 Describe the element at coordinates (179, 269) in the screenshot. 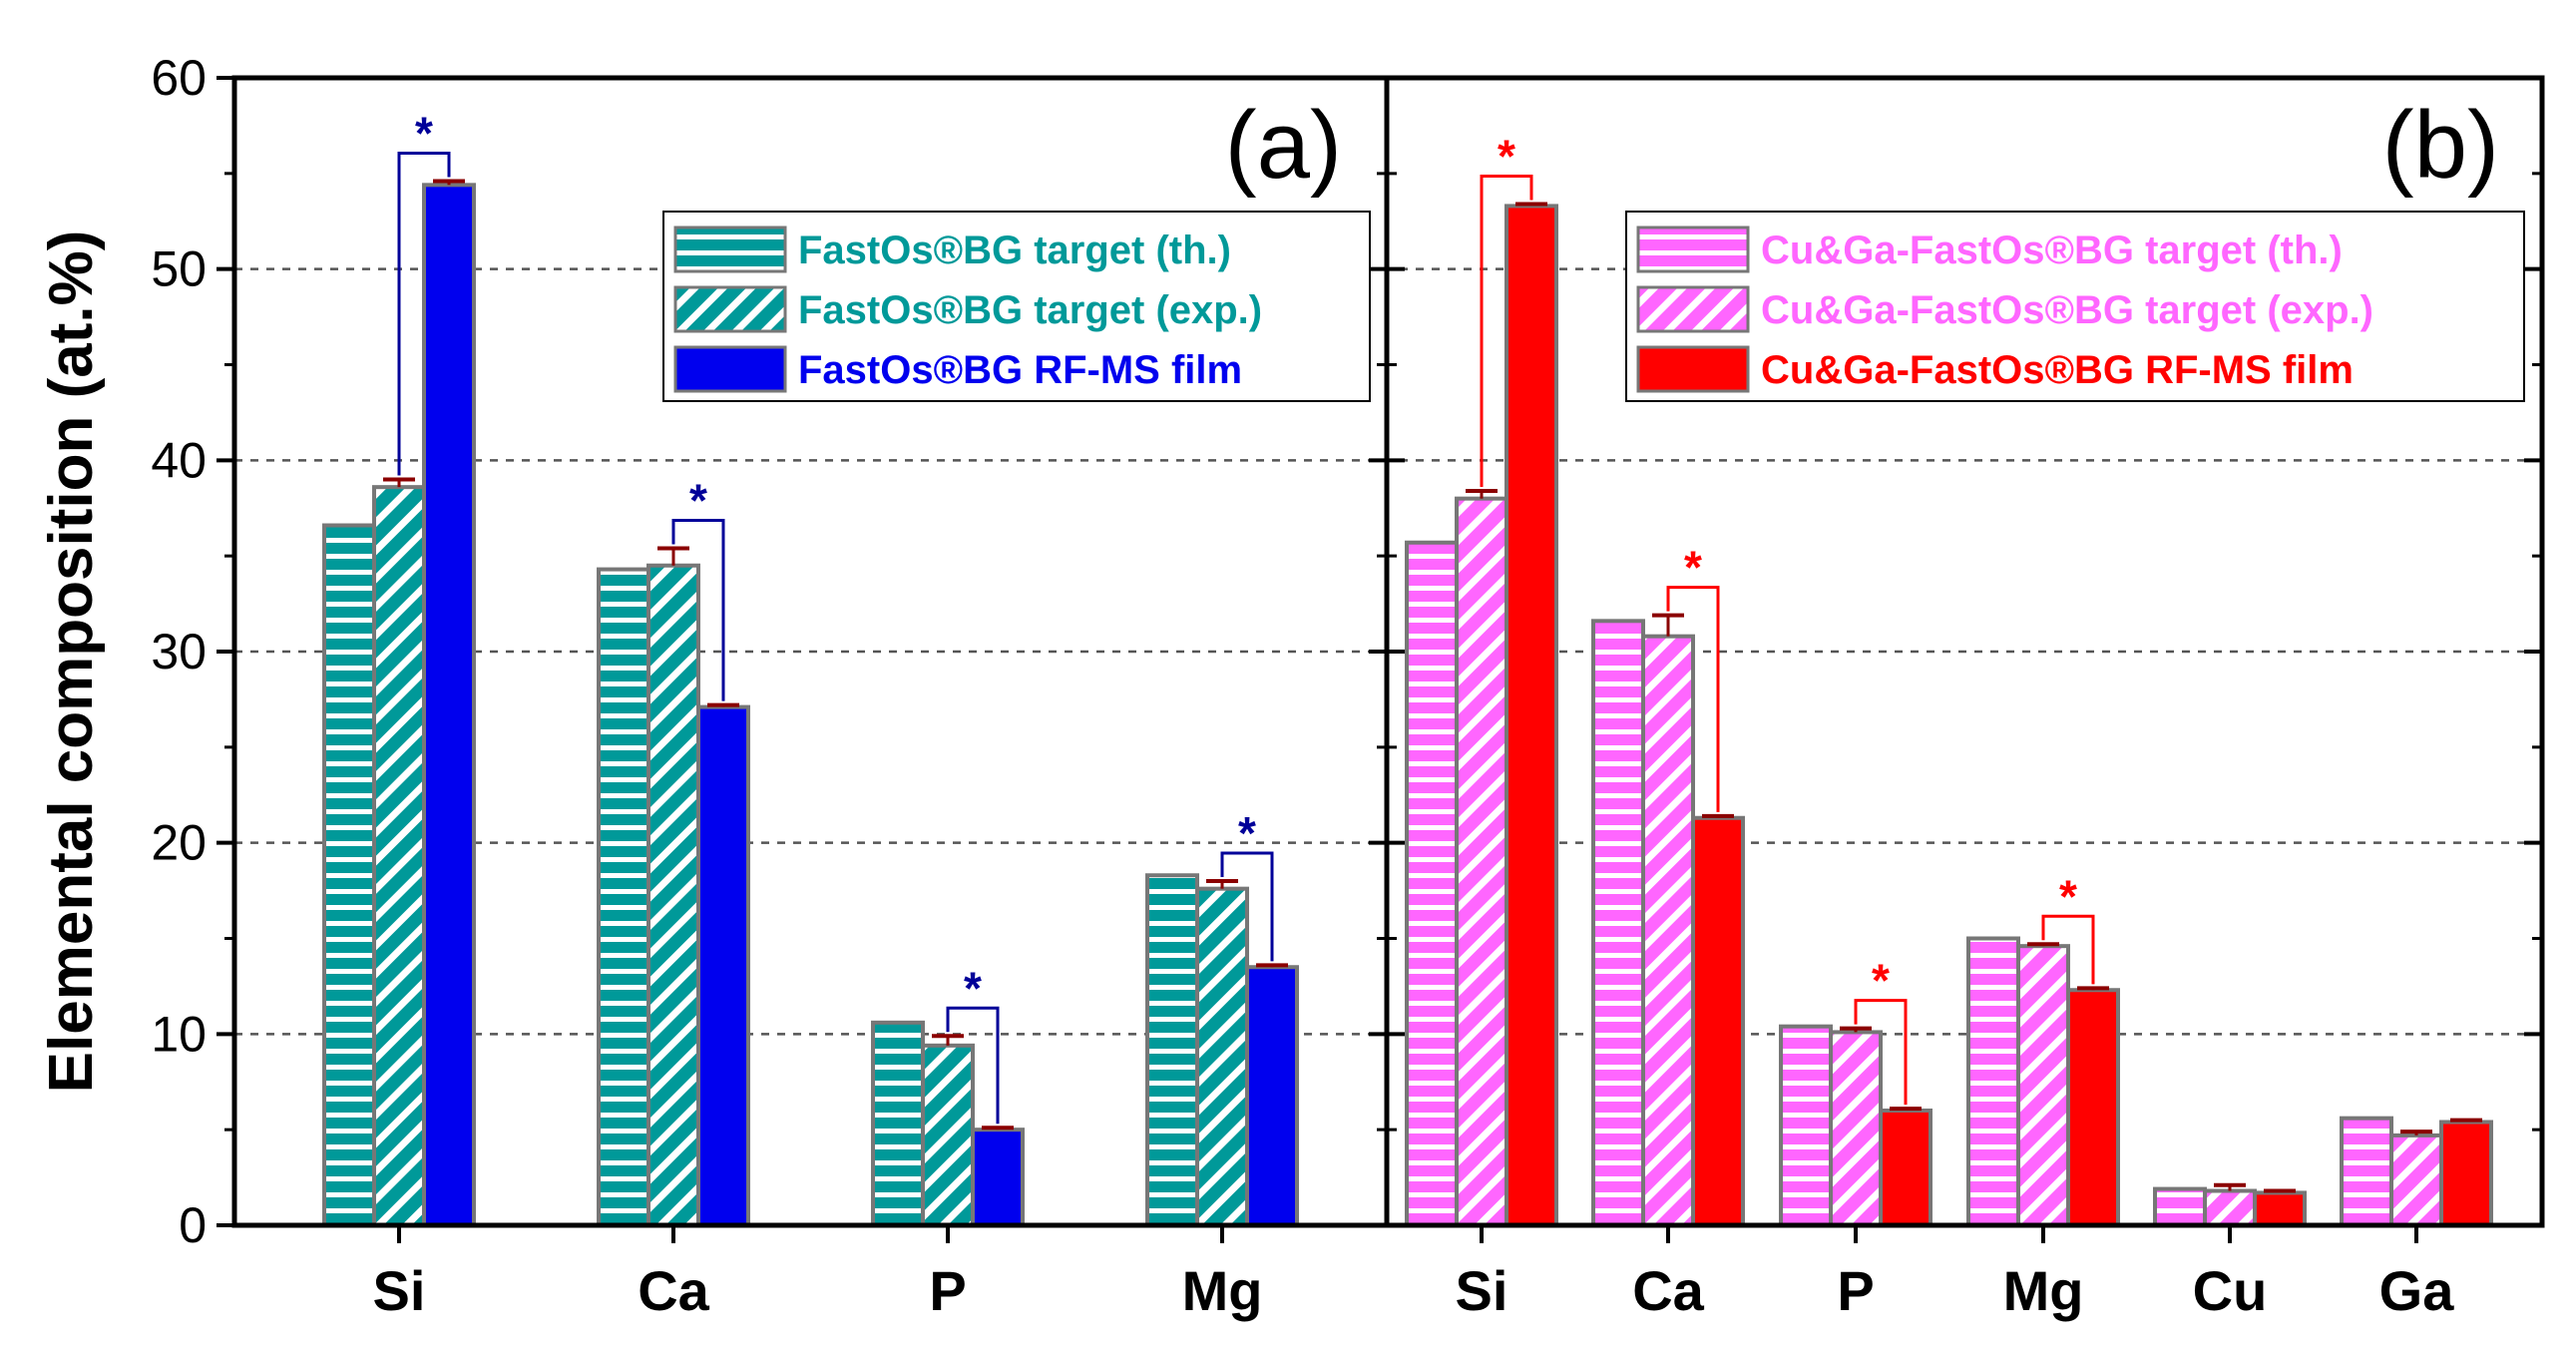

I see `y-tick-label: 50` at that location.